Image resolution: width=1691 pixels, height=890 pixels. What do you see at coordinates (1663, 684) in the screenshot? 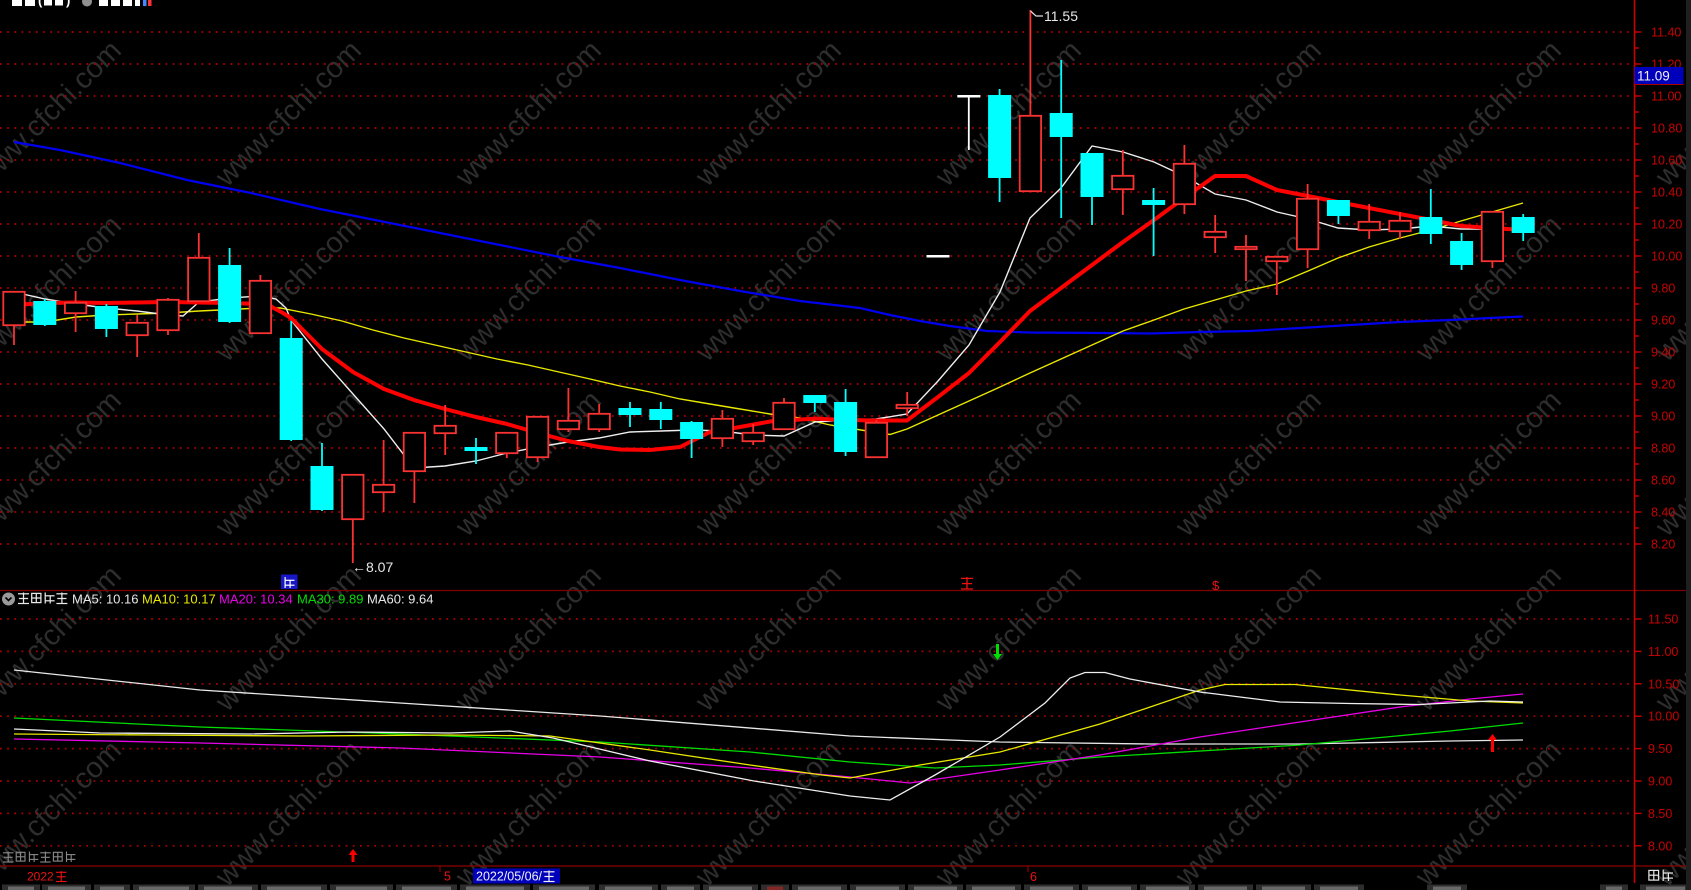
I see `svg-text: 10.50` at bounding box center [1663, 684].